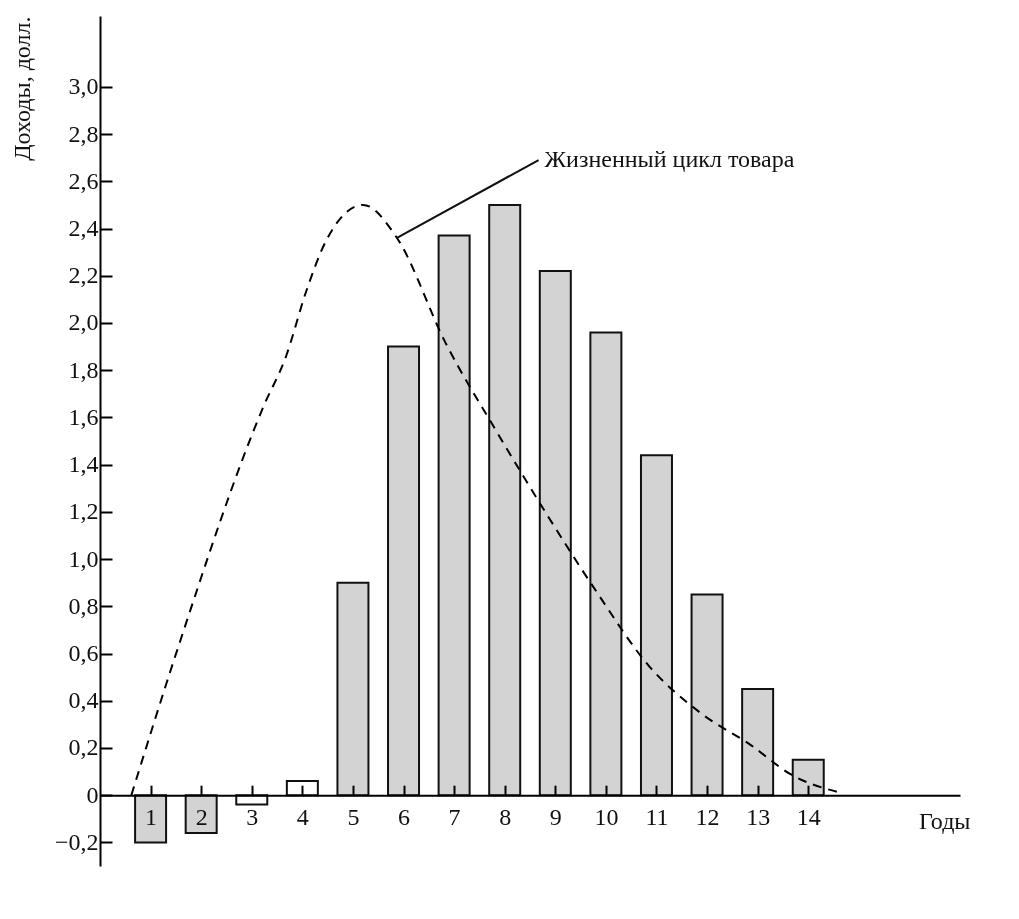 The width and height of the screenshot is (1019, 919). I want to click on x-tick-label: 3, so click(252, 816).